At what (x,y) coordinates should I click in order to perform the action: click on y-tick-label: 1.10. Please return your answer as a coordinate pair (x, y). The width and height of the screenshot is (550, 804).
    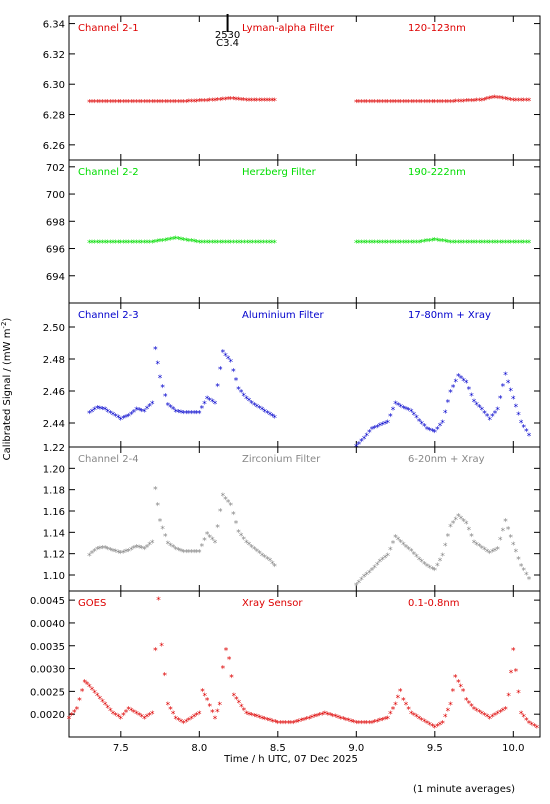
    Looking at the image, I should click on (54, 576).